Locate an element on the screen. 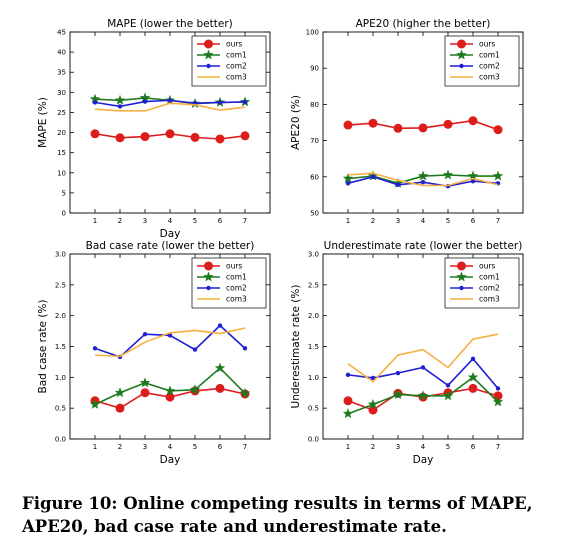 The height and width of the screenshot is (560, 588). y-tick-label: 5 is located at coordinates (64, 193).